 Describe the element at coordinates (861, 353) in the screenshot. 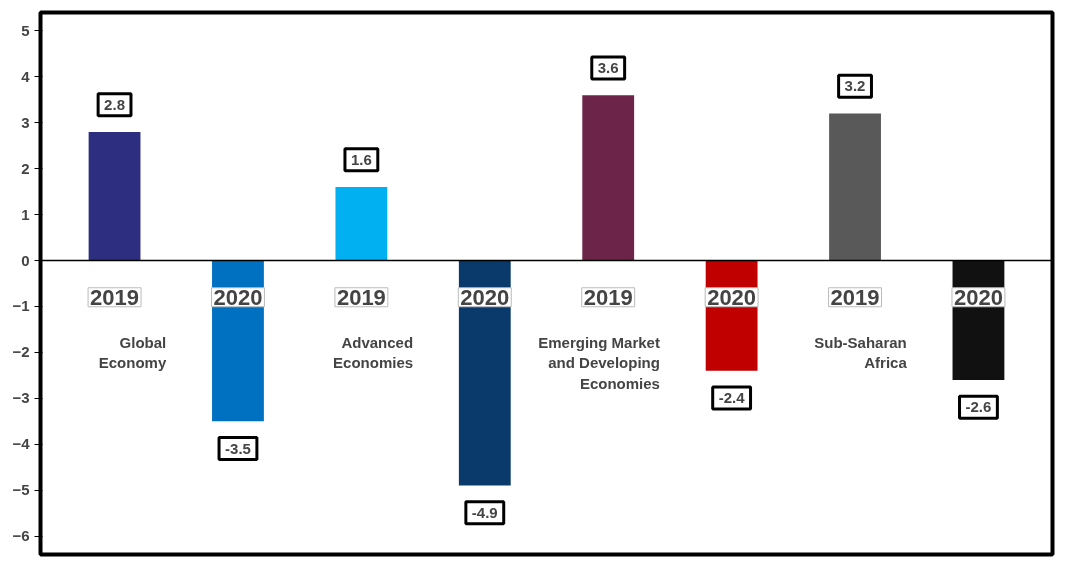

I see `annotation: Sub-Saharan Africa` at that location.